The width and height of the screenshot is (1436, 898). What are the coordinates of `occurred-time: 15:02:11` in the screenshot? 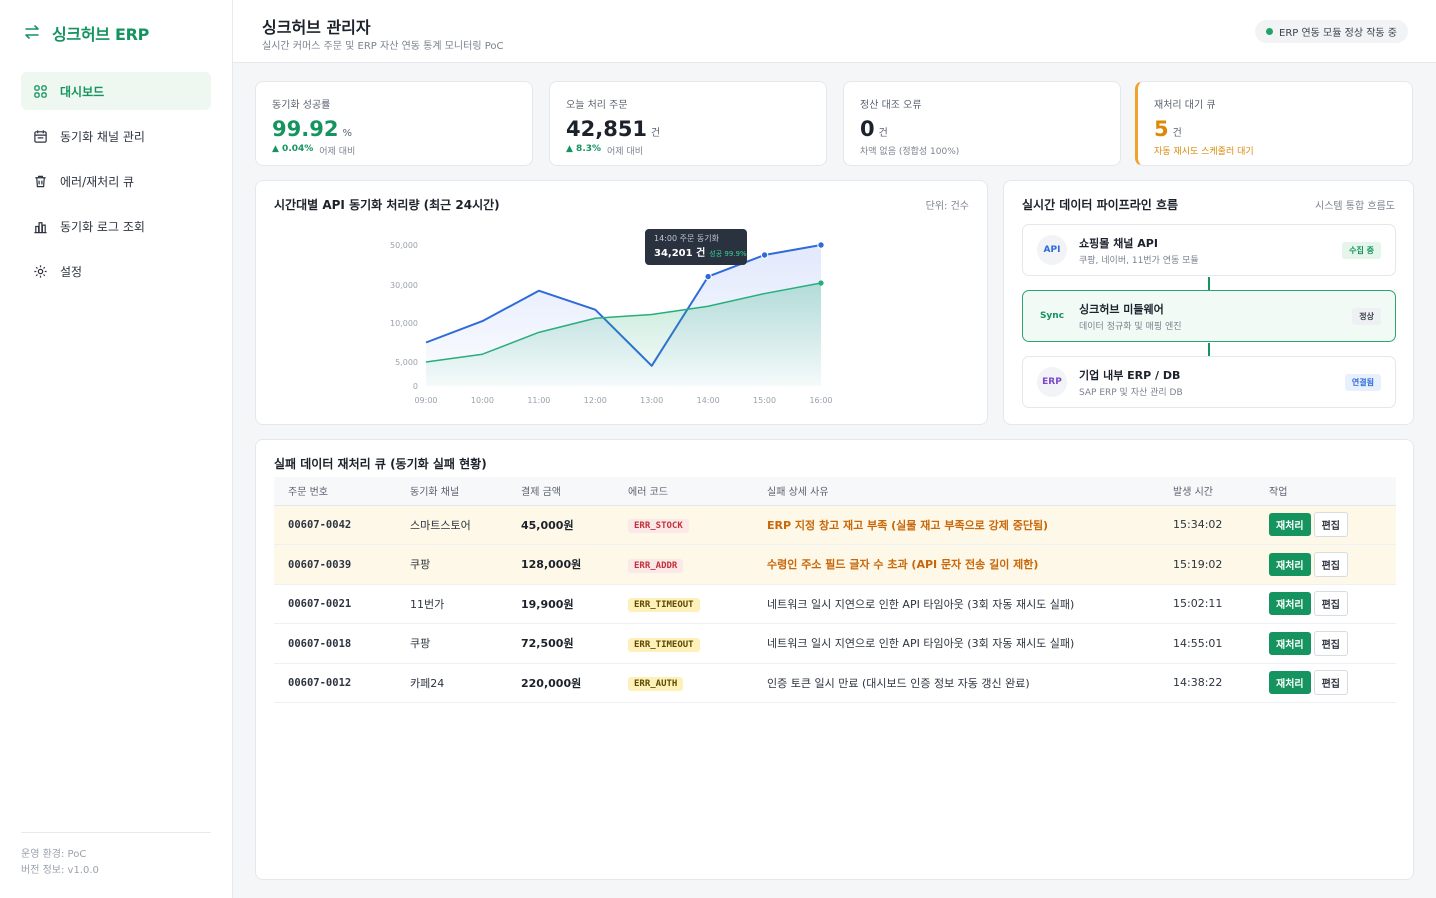 It's located at (1198, 604).